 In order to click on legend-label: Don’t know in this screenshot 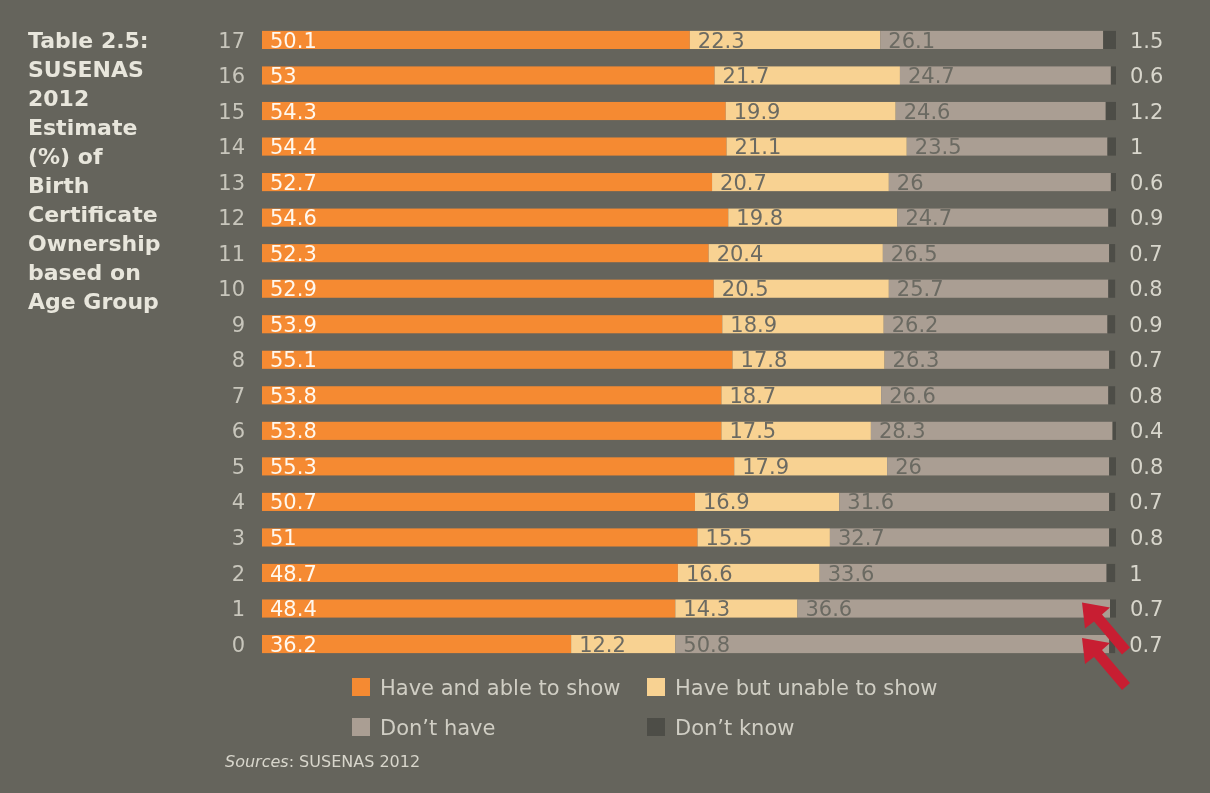, I will do `click(735, 727)`.